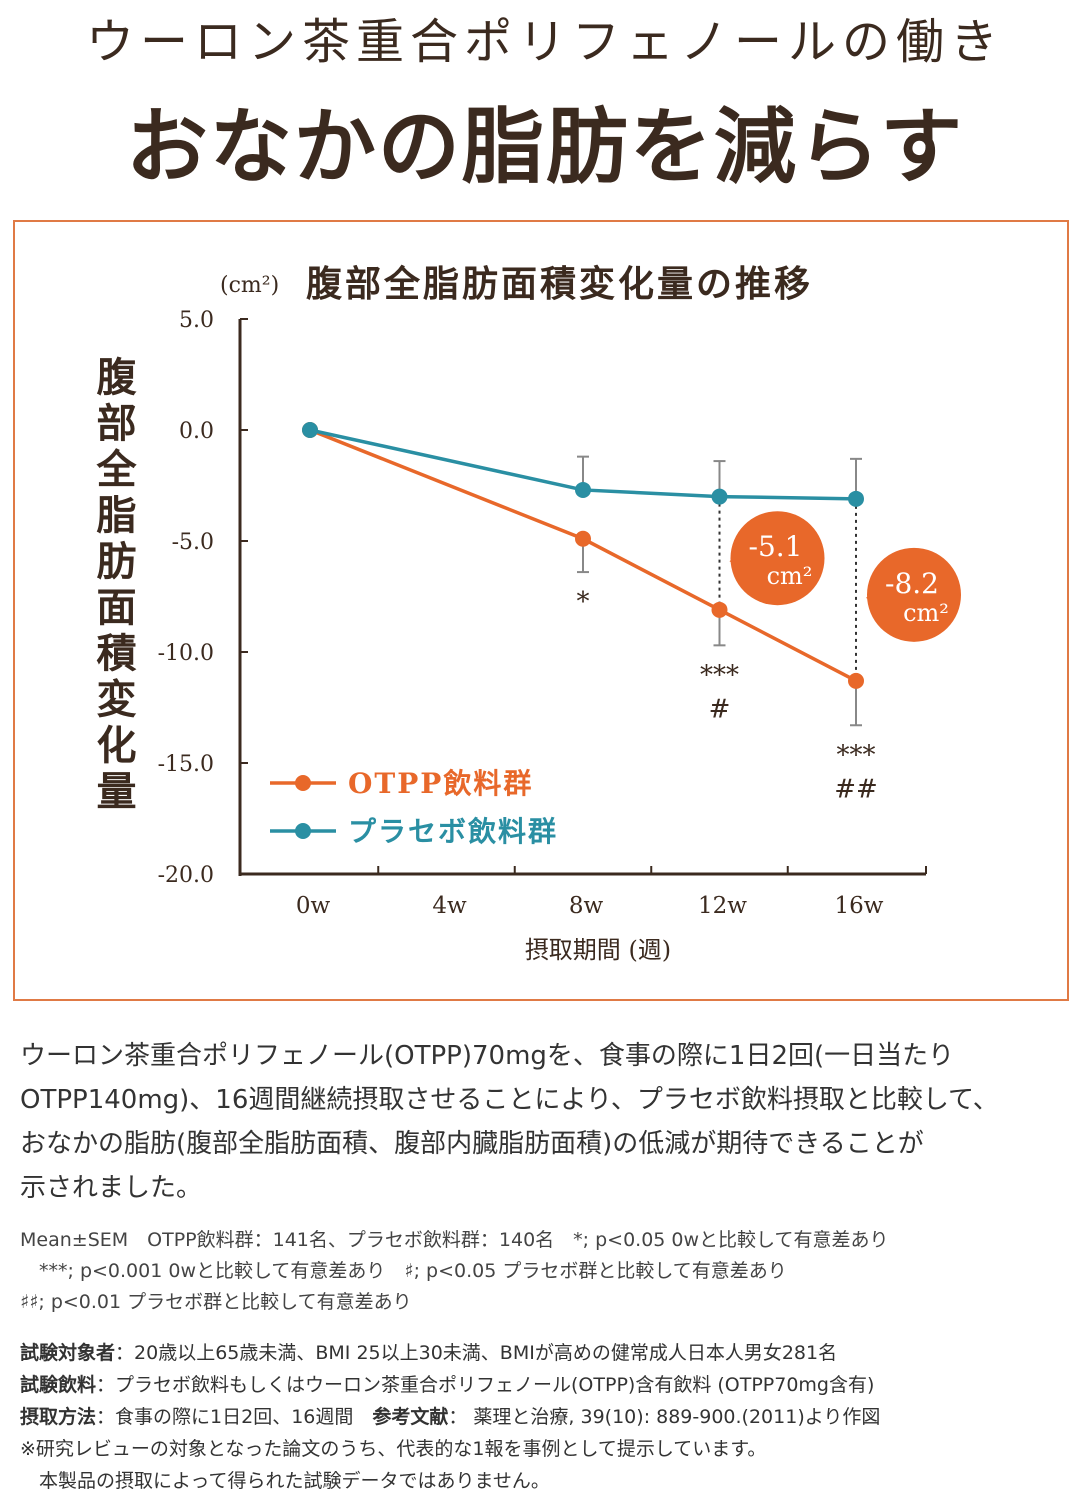 This screenshot has width=1090, height=1498. I want to click on description-line: おなかの脂肪(腹部全脂肪面積、腹部内臓脂肪面積)の低減が期待できることが, so click(472, 1144).